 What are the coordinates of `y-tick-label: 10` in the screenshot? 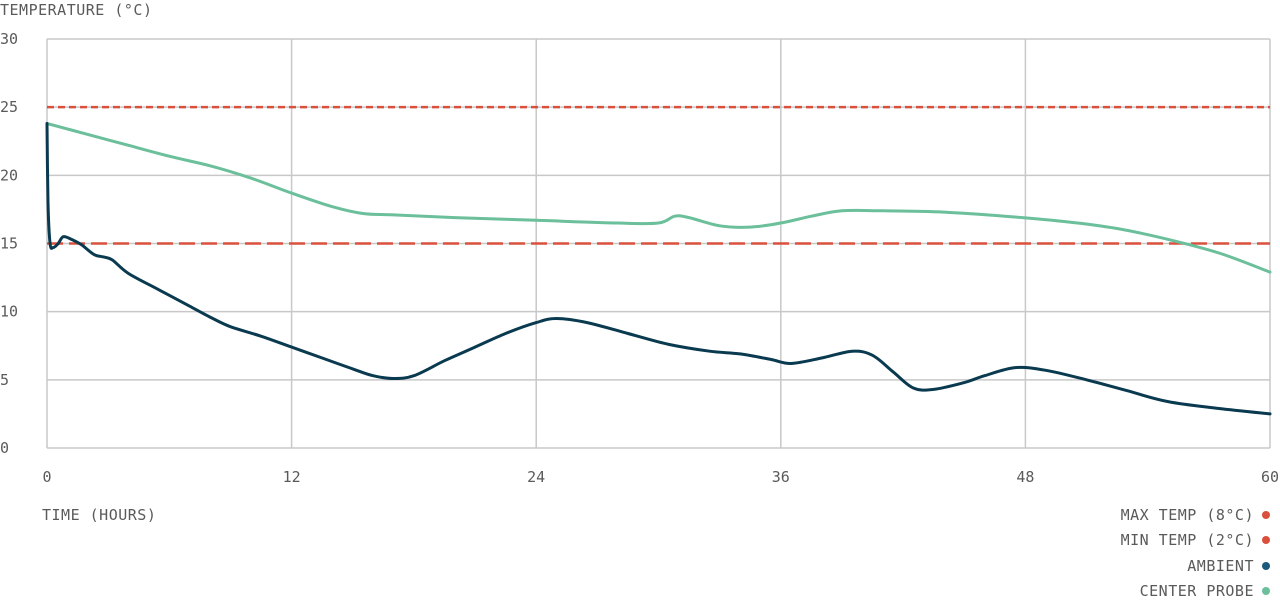 It's located at (9, 312).